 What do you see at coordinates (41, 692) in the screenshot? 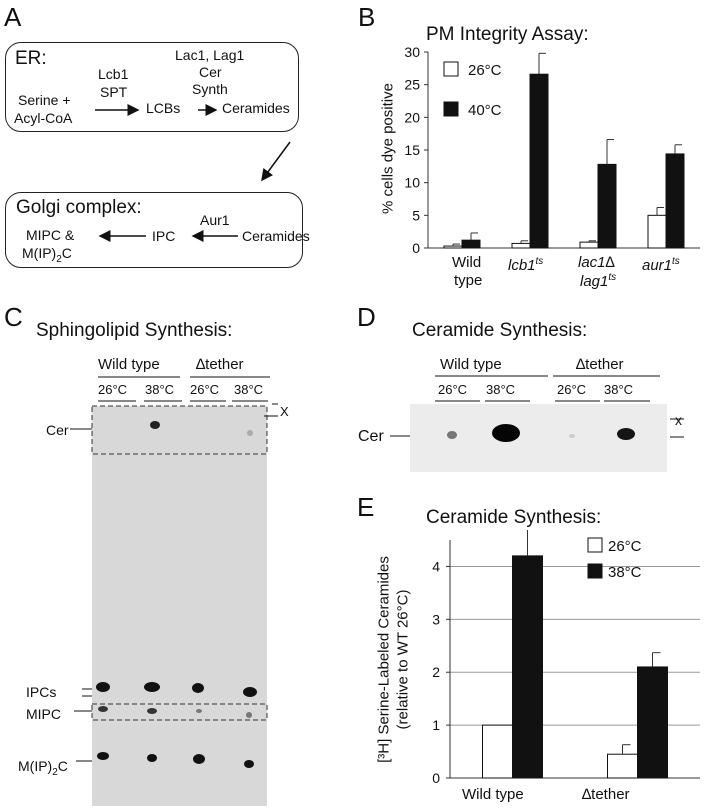
I see `c-ipcs-label: IPCs` at bounding box center [41, 692].